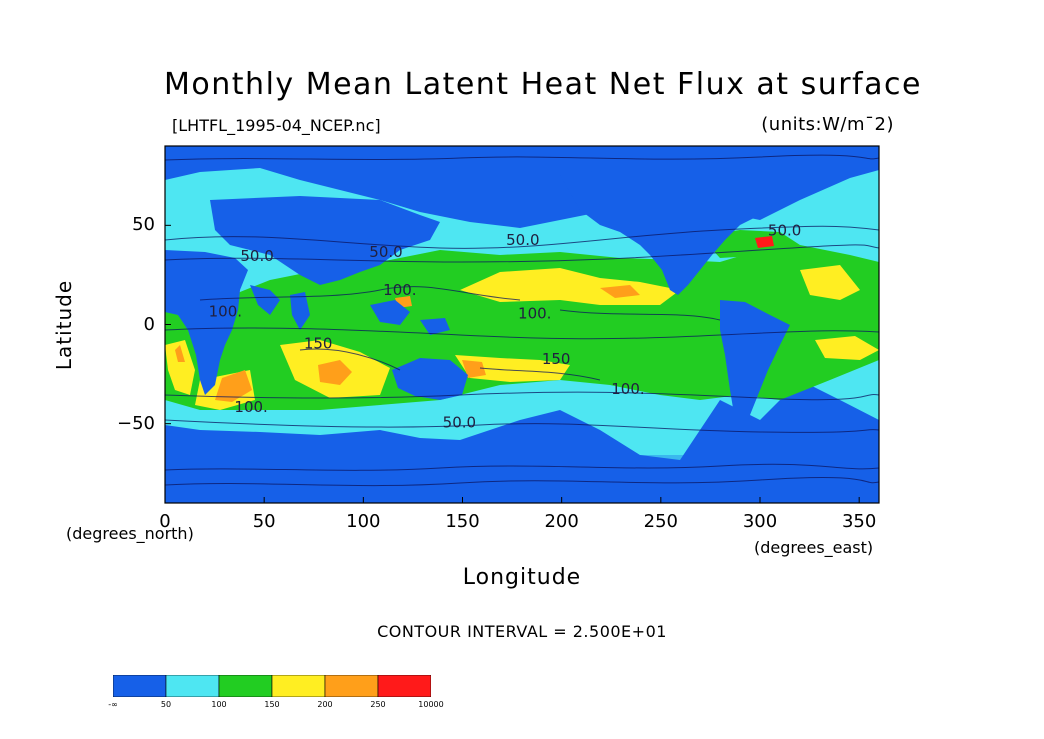  I want to click on x-tick-label: 0, so click(165, 521).